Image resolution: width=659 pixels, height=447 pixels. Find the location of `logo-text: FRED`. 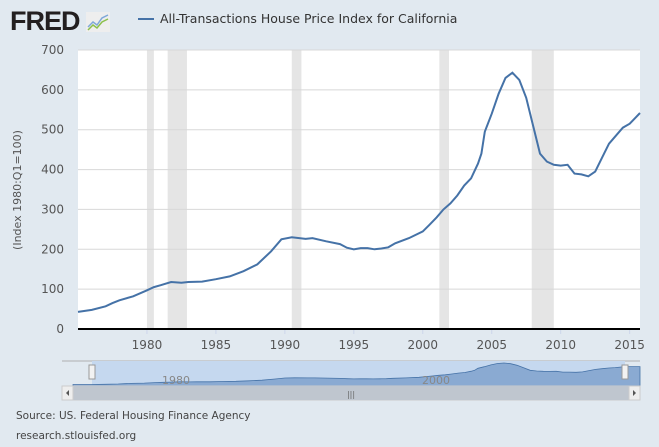

logo-text: FRED is located at coordinates (45, 21).